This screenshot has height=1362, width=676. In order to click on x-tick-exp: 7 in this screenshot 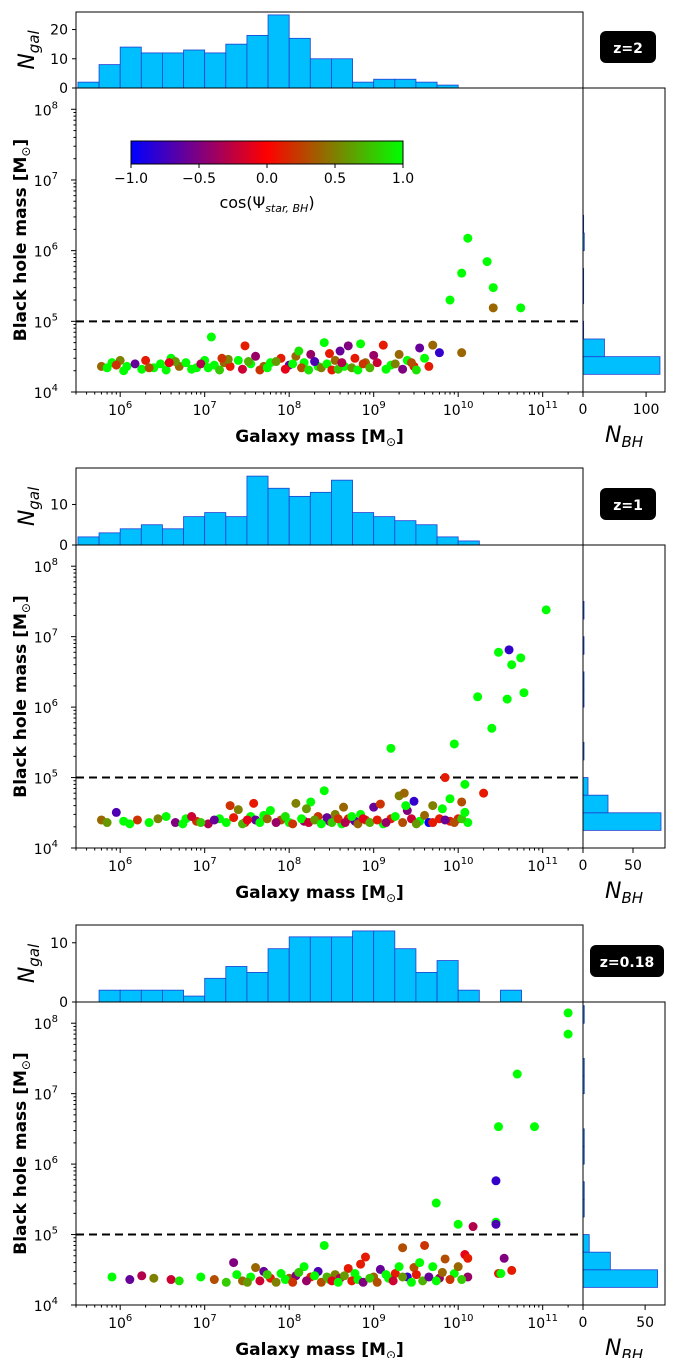, I will do `click(213, 405)`.